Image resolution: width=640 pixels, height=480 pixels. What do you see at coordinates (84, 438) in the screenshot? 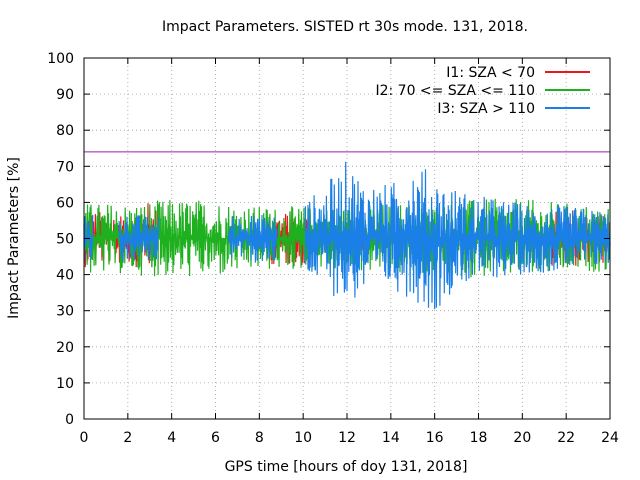
I see `x-tick-label: 0` at bounding box center [84, 438].